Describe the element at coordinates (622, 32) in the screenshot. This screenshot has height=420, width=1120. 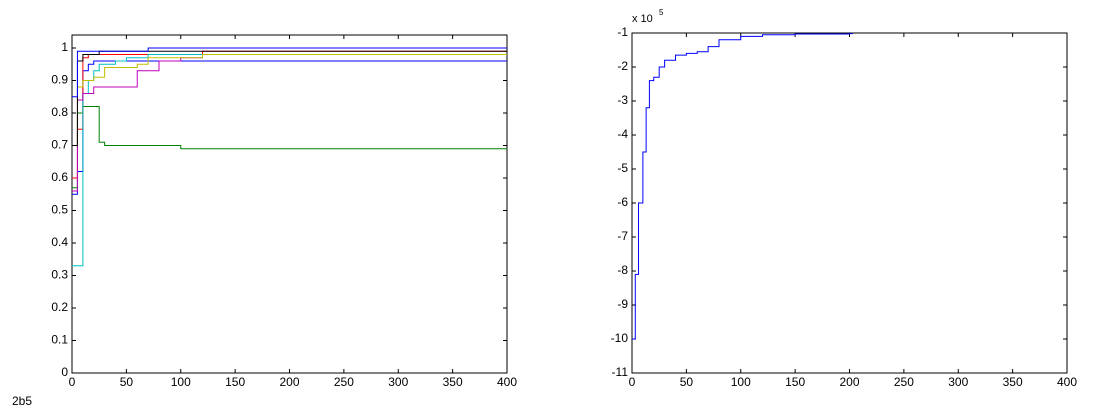
I see `y-tick-label: -1` at that location.